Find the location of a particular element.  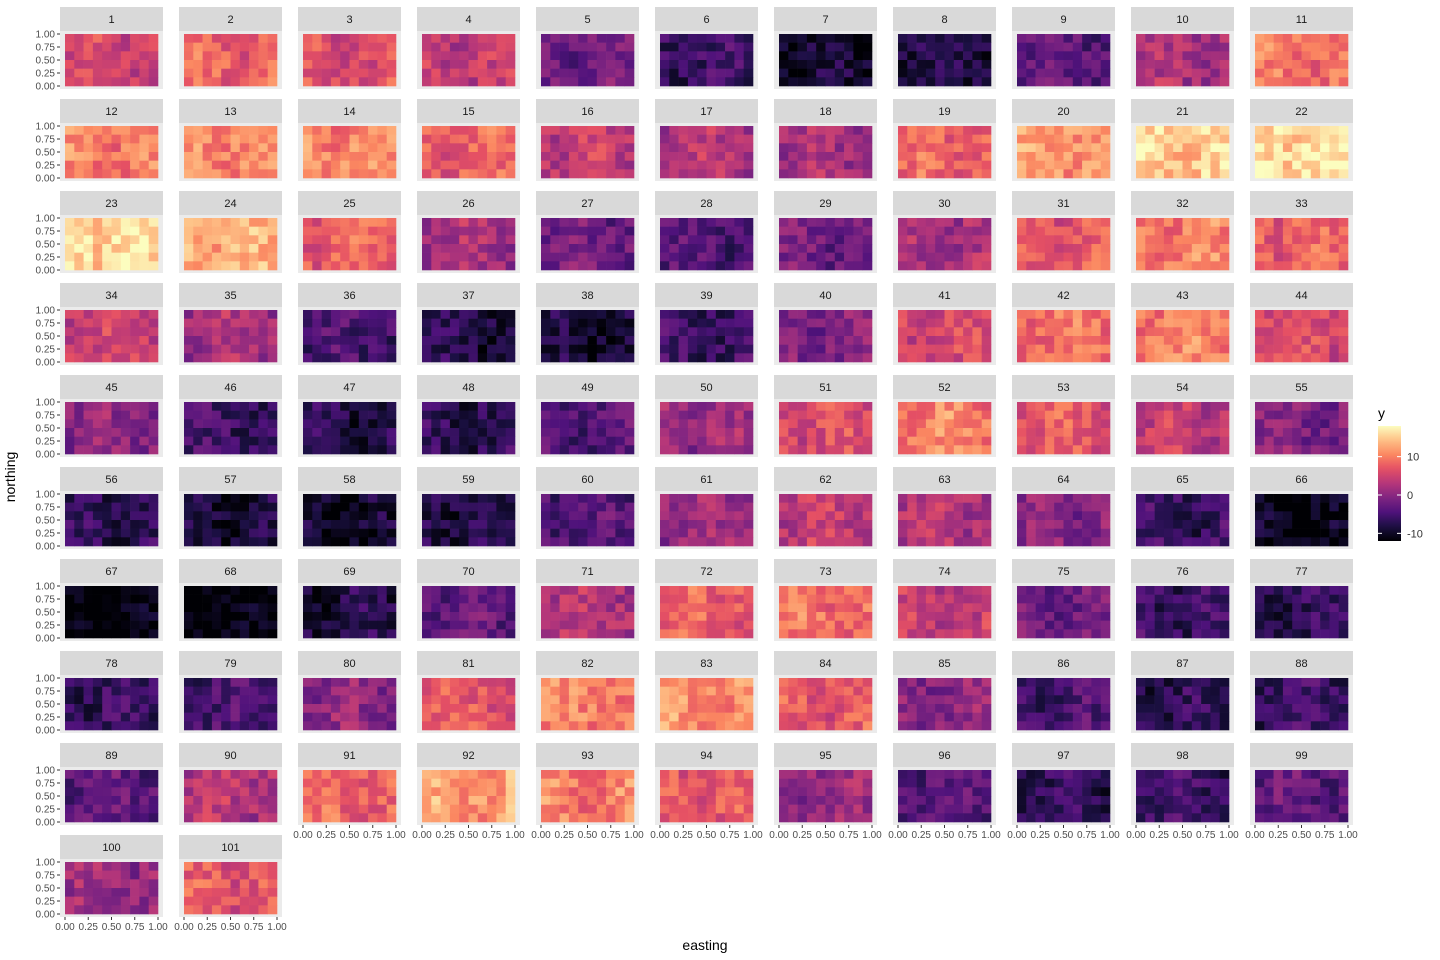

facet-panel: 65 is located at coordinates (1182, 508).